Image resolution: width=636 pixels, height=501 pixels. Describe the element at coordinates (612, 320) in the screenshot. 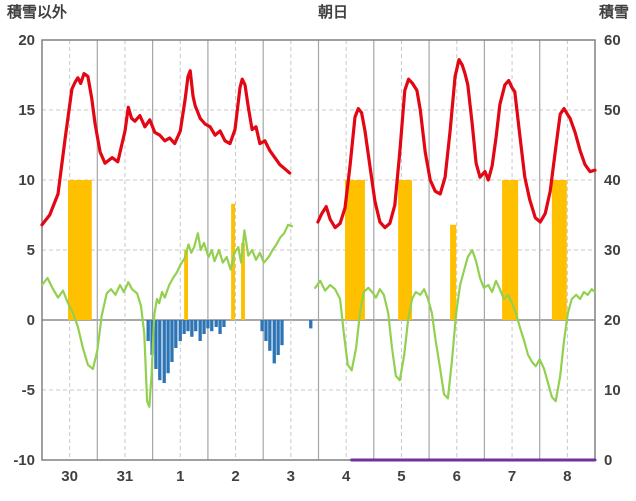

I see `right-axis-tick: 20` at that location.